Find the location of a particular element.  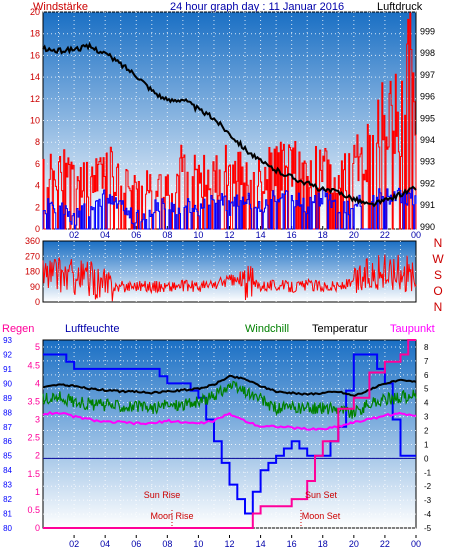

wind-tick-label: 12 is located at coordinates (35, 99).